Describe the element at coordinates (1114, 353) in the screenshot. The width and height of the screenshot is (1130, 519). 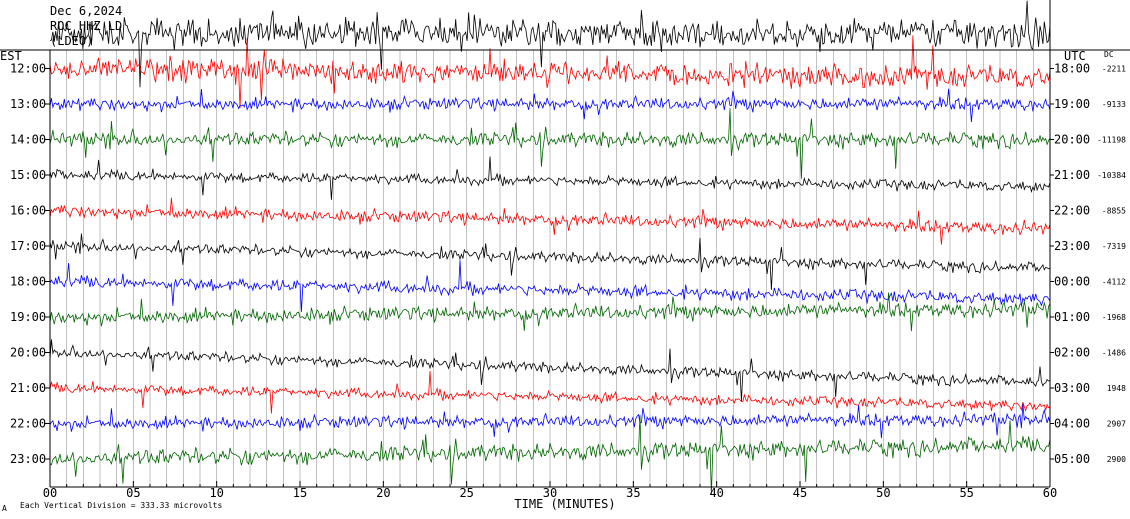
I see `dc-offset-label: -1486` at that location.